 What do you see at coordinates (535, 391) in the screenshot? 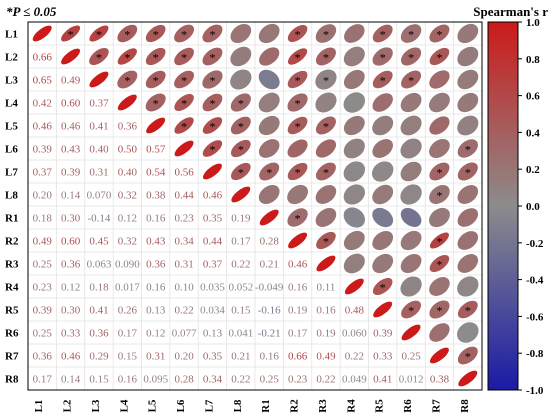
I see `colorbar-tick-label: -1.0` at bounding box center [535, 391].